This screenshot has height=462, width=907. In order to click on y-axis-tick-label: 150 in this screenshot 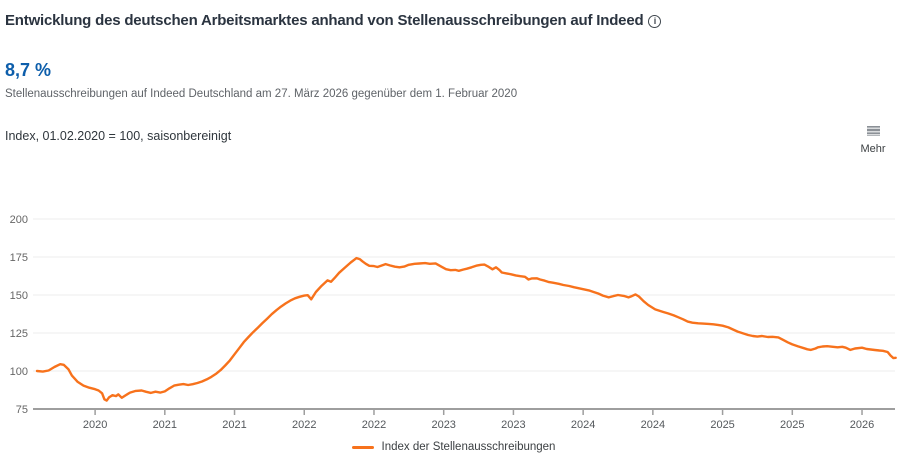, I will do `click(19, 296)`.